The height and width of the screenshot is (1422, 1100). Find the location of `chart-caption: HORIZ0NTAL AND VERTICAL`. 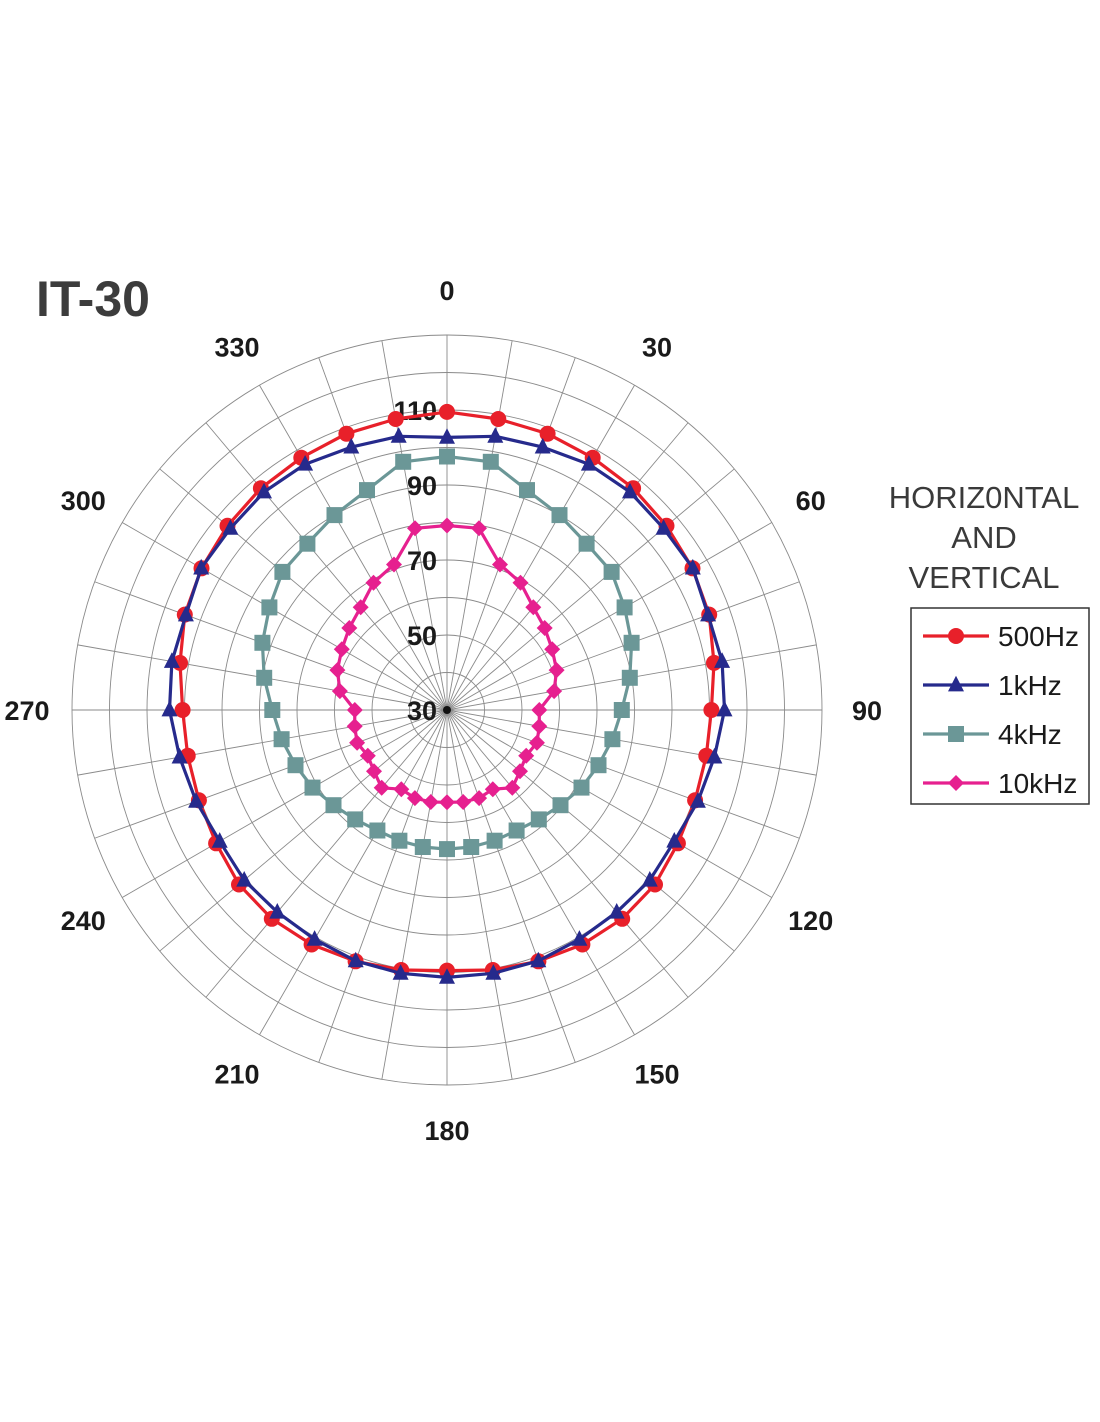

chart-caption: HORIZ0NTAL AND VERTICAL is located at coordinates (984, 537).